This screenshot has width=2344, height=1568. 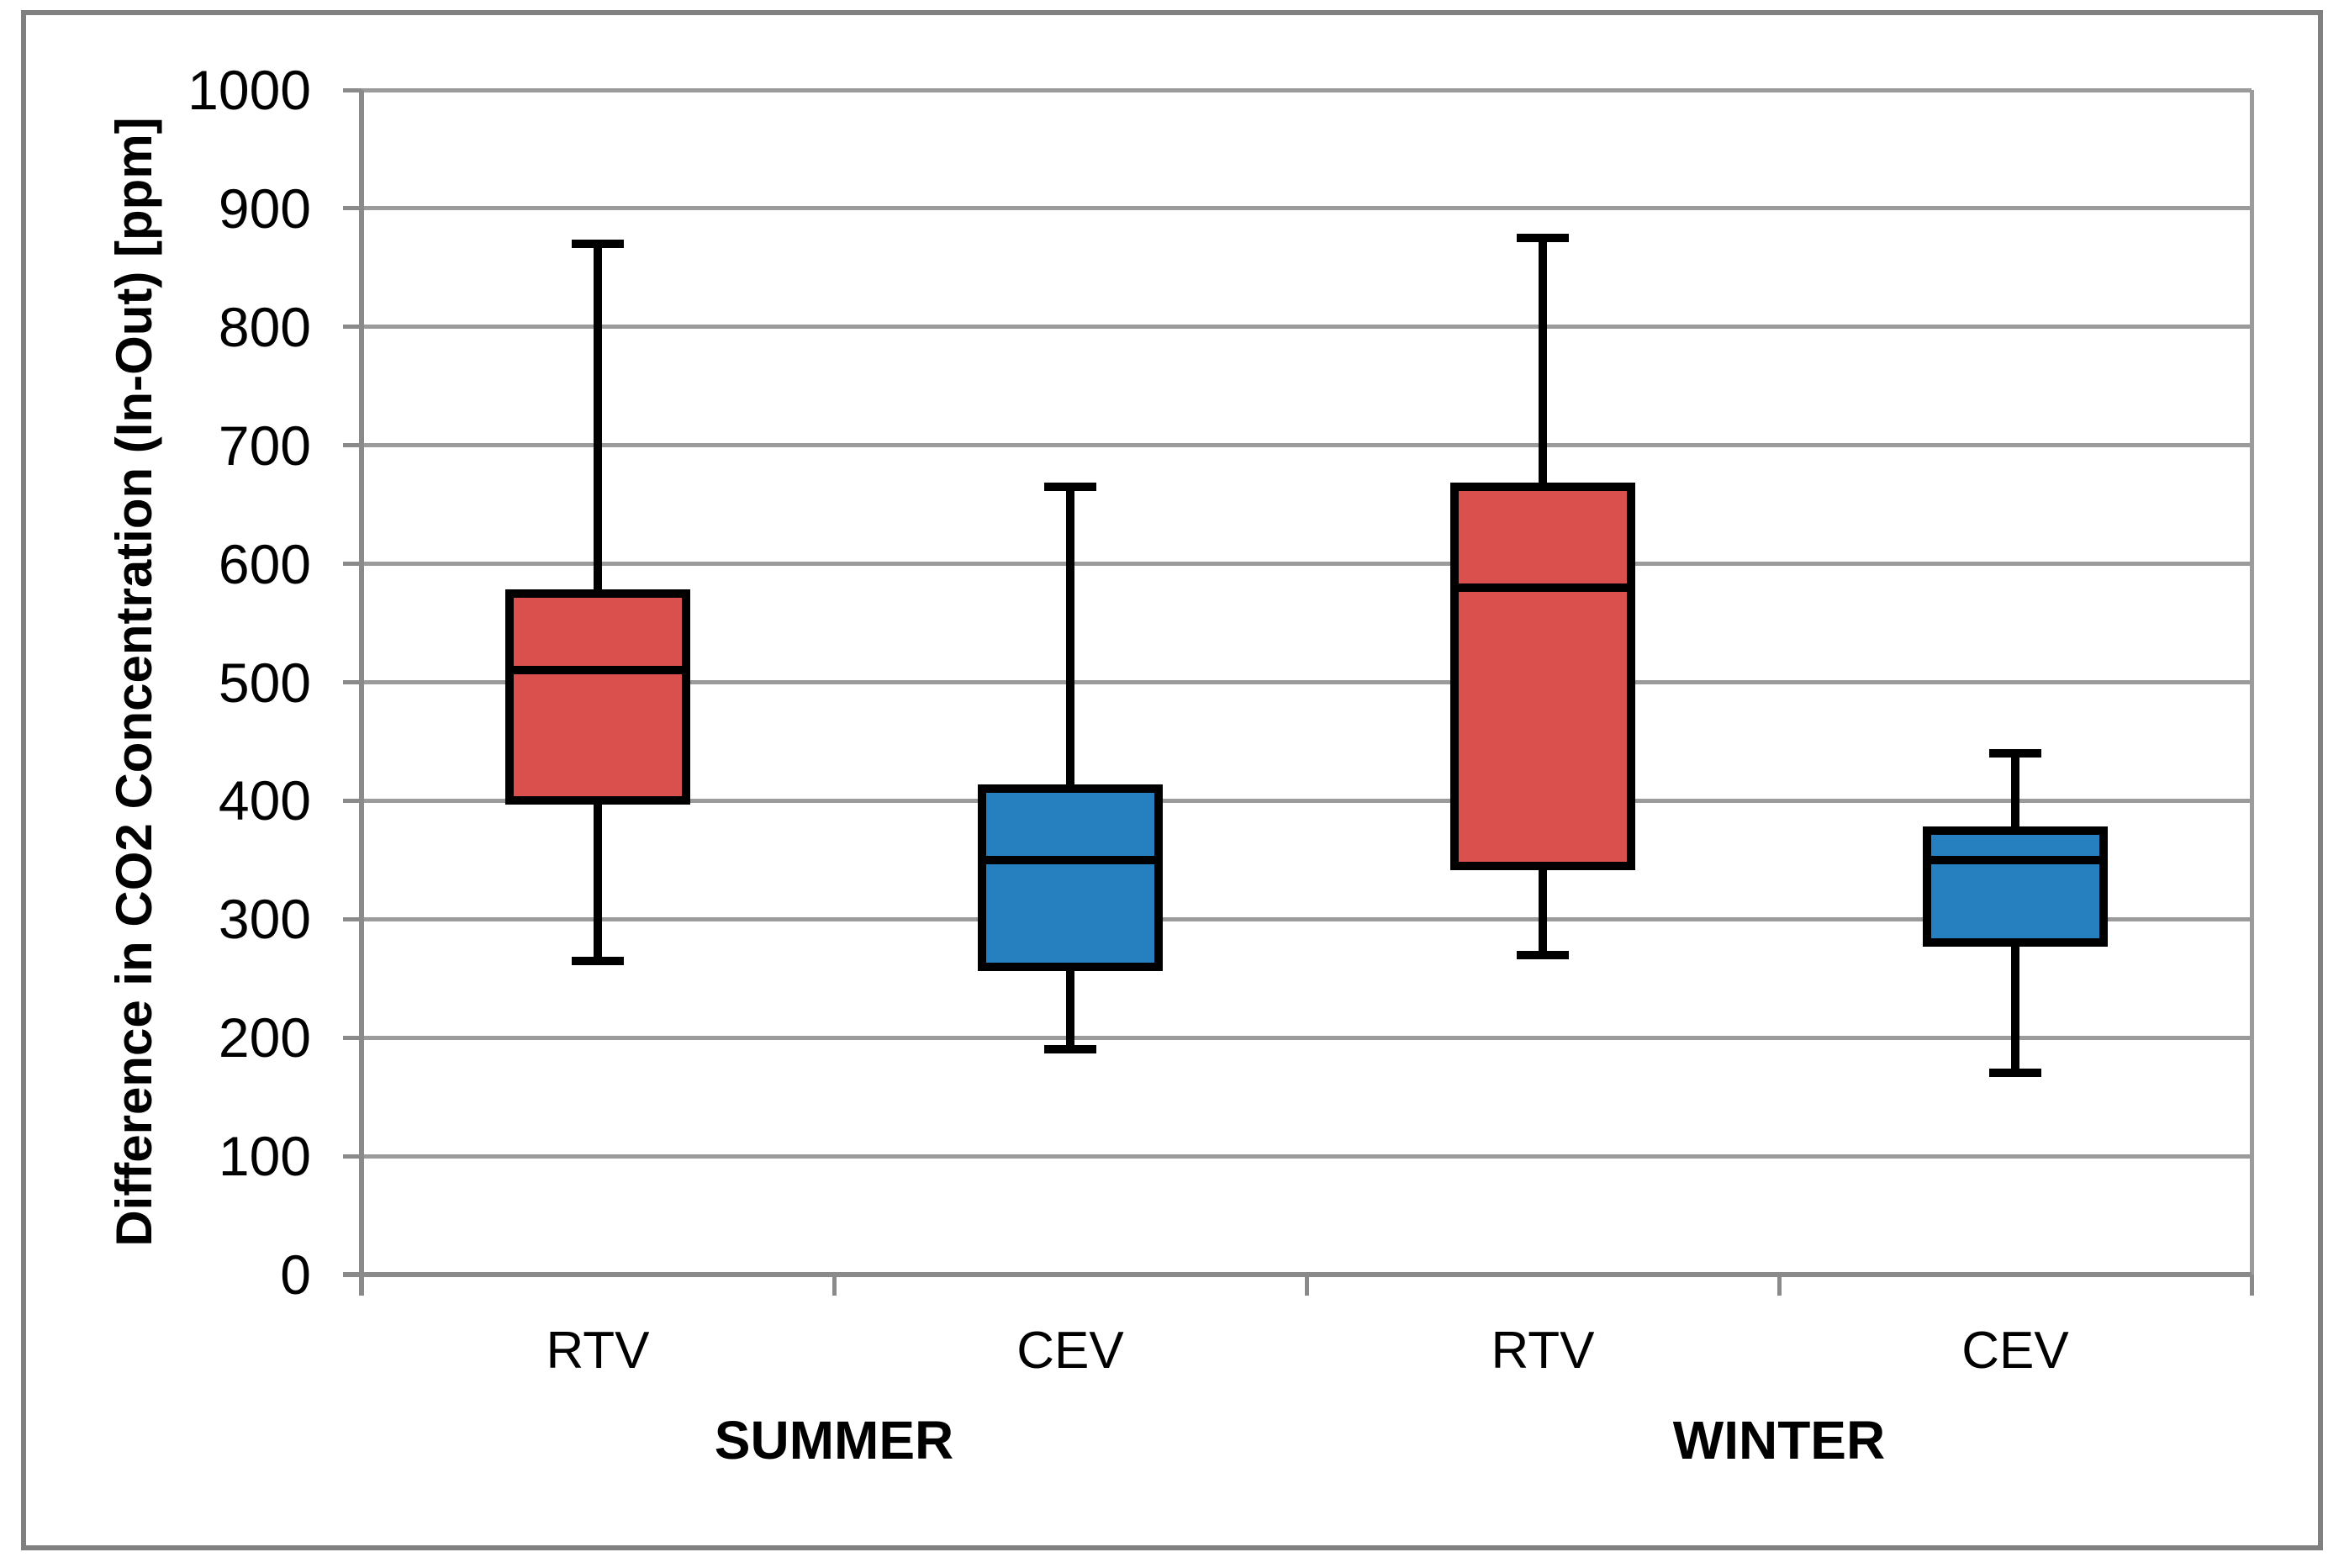 What do you see at coordinates (834, 1440) in the screenshot?
I see `group-label: SUMMER` at bounding box center [834, 1440].